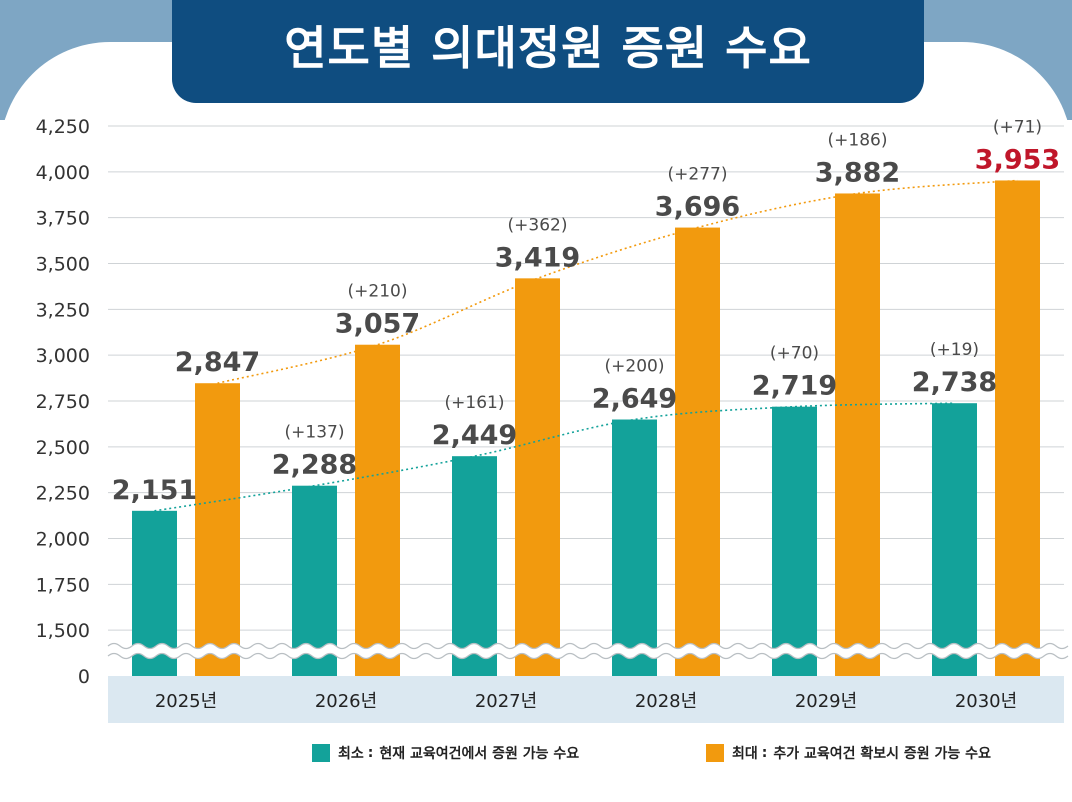 Image resolution: width=1072 pixels, height=802 pixels. What do you see at coordinates (63, 265) in the screenshot?
I see `y-tick-label: 3,500` at bounding box center [63, 265].